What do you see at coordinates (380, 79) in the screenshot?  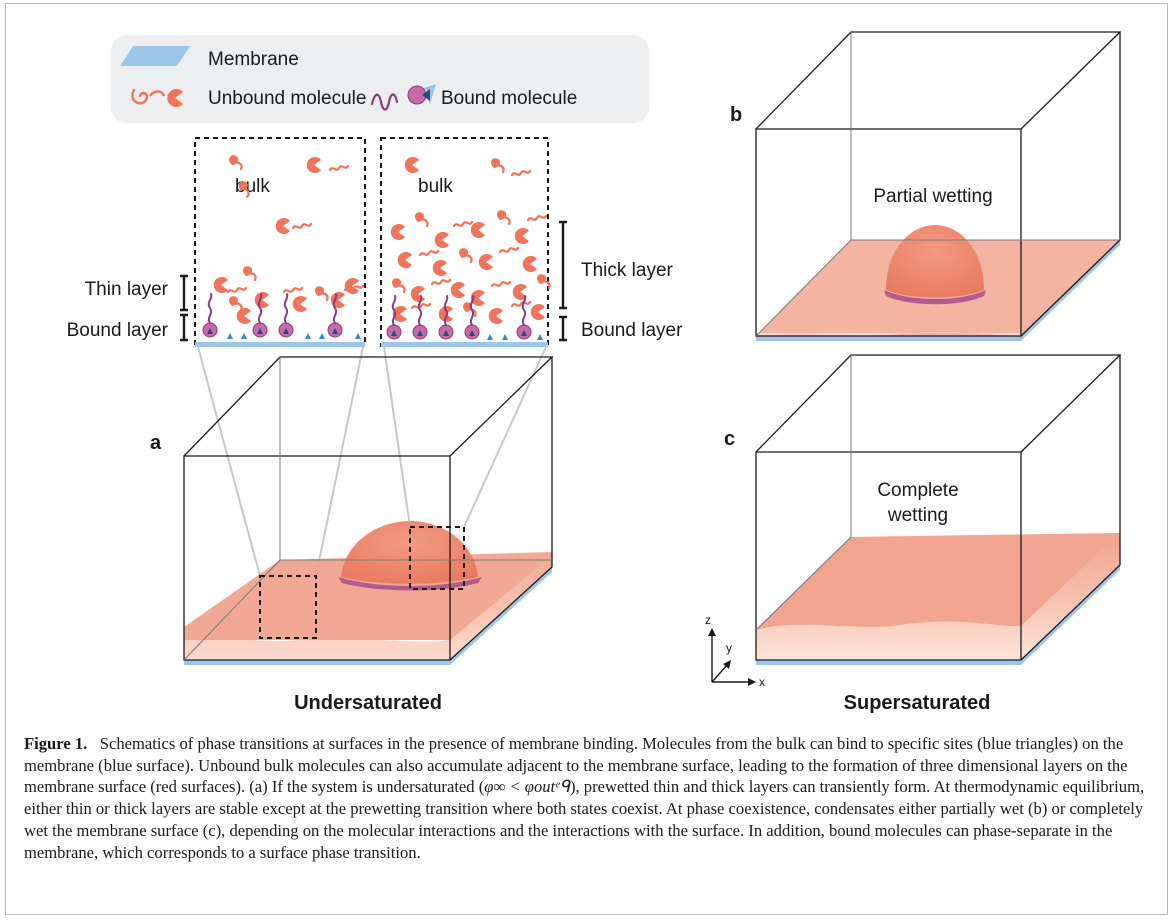 I see `legend-box` at bounding box center [380, 79].